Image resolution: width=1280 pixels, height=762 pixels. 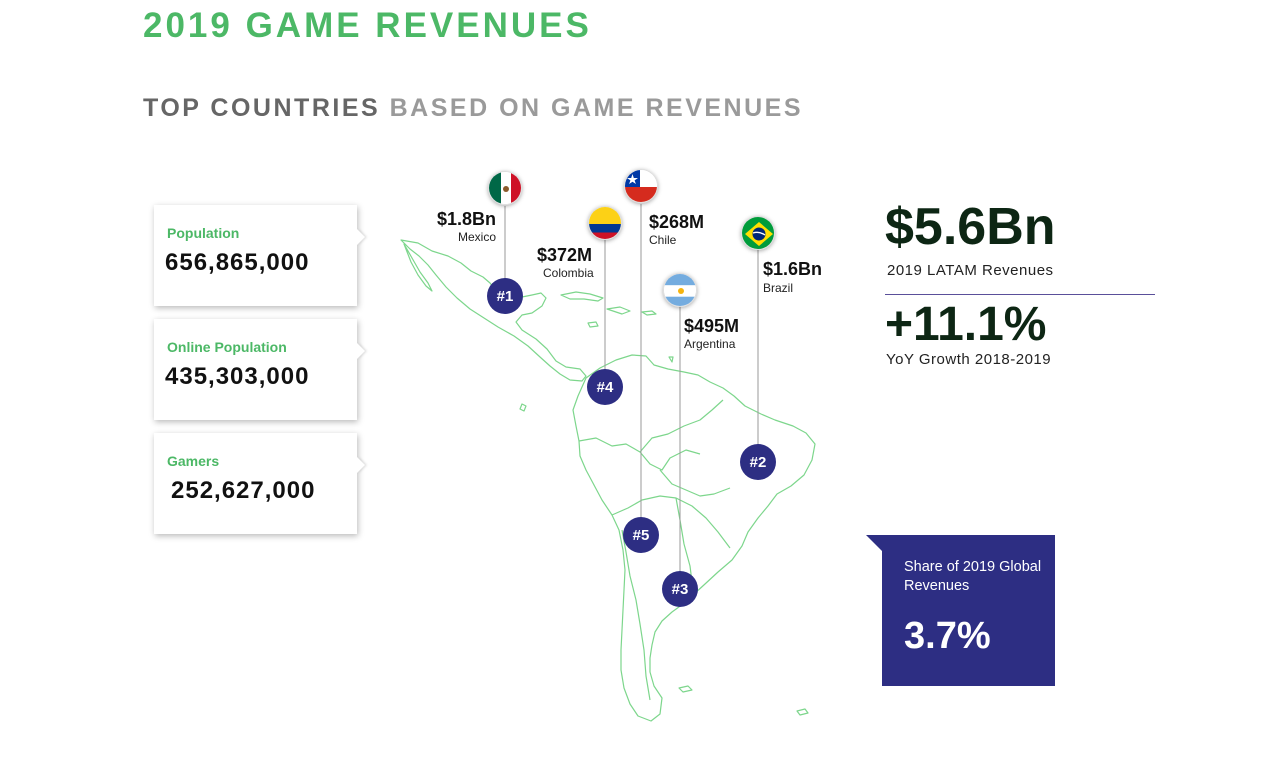 I want to click on population-card: Population 656,865,000, so click(x=255, y=255).